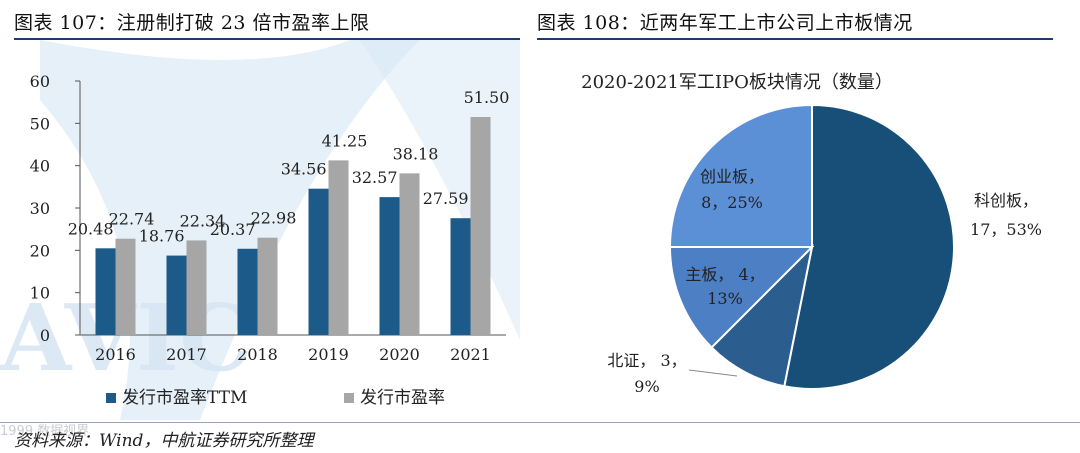 The height and width of the screenshot is (453, 1080). Describe the element at coordinates (233, 229) in the screenshot. I see `bar-ttm-value-label: 20.37` at that location.